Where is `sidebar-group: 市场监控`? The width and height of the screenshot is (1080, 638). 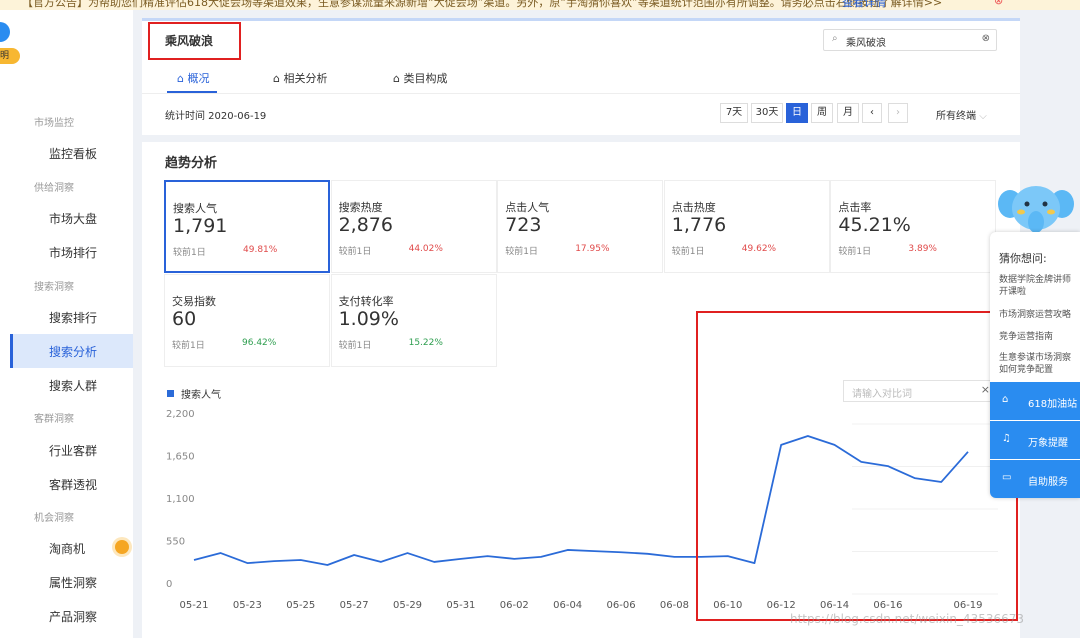
sidebar-group: 市场监控 is located at coordinates (54, 123).